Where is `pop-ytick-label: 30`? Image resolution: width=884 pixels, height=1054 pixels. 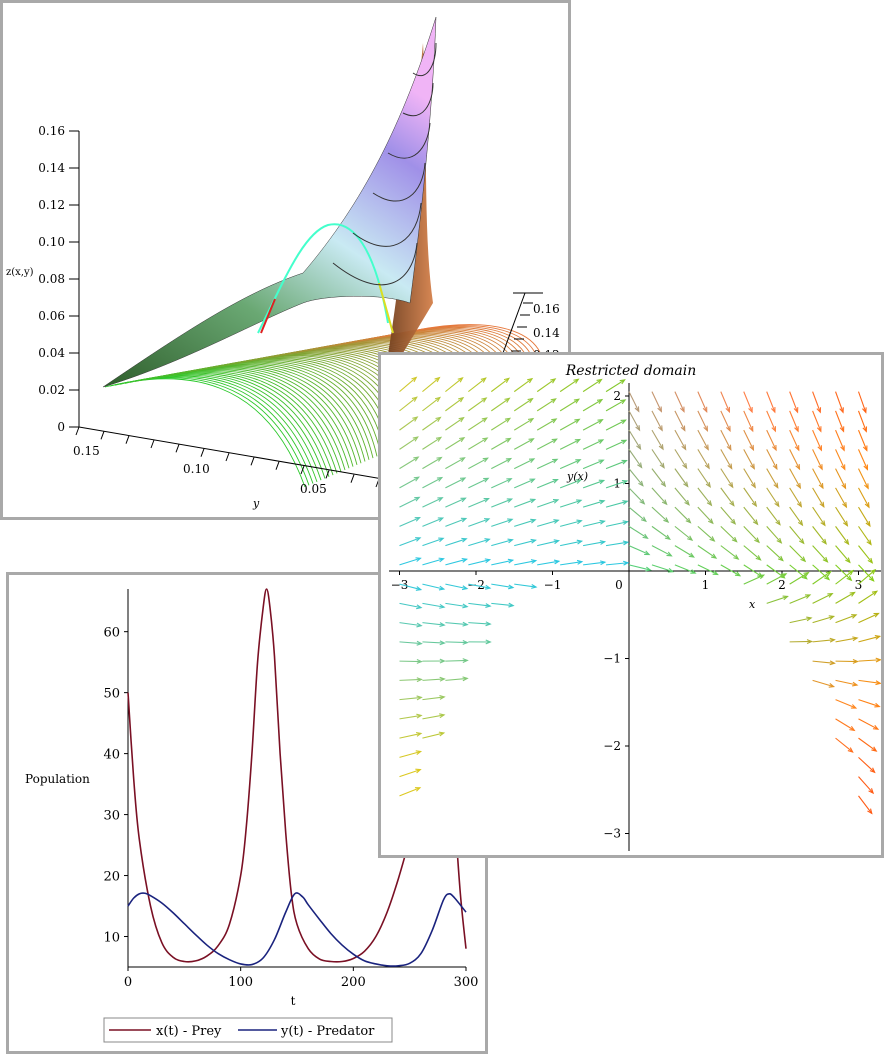
pop-ytick-label: 30 is located at coordinates (111, 816).